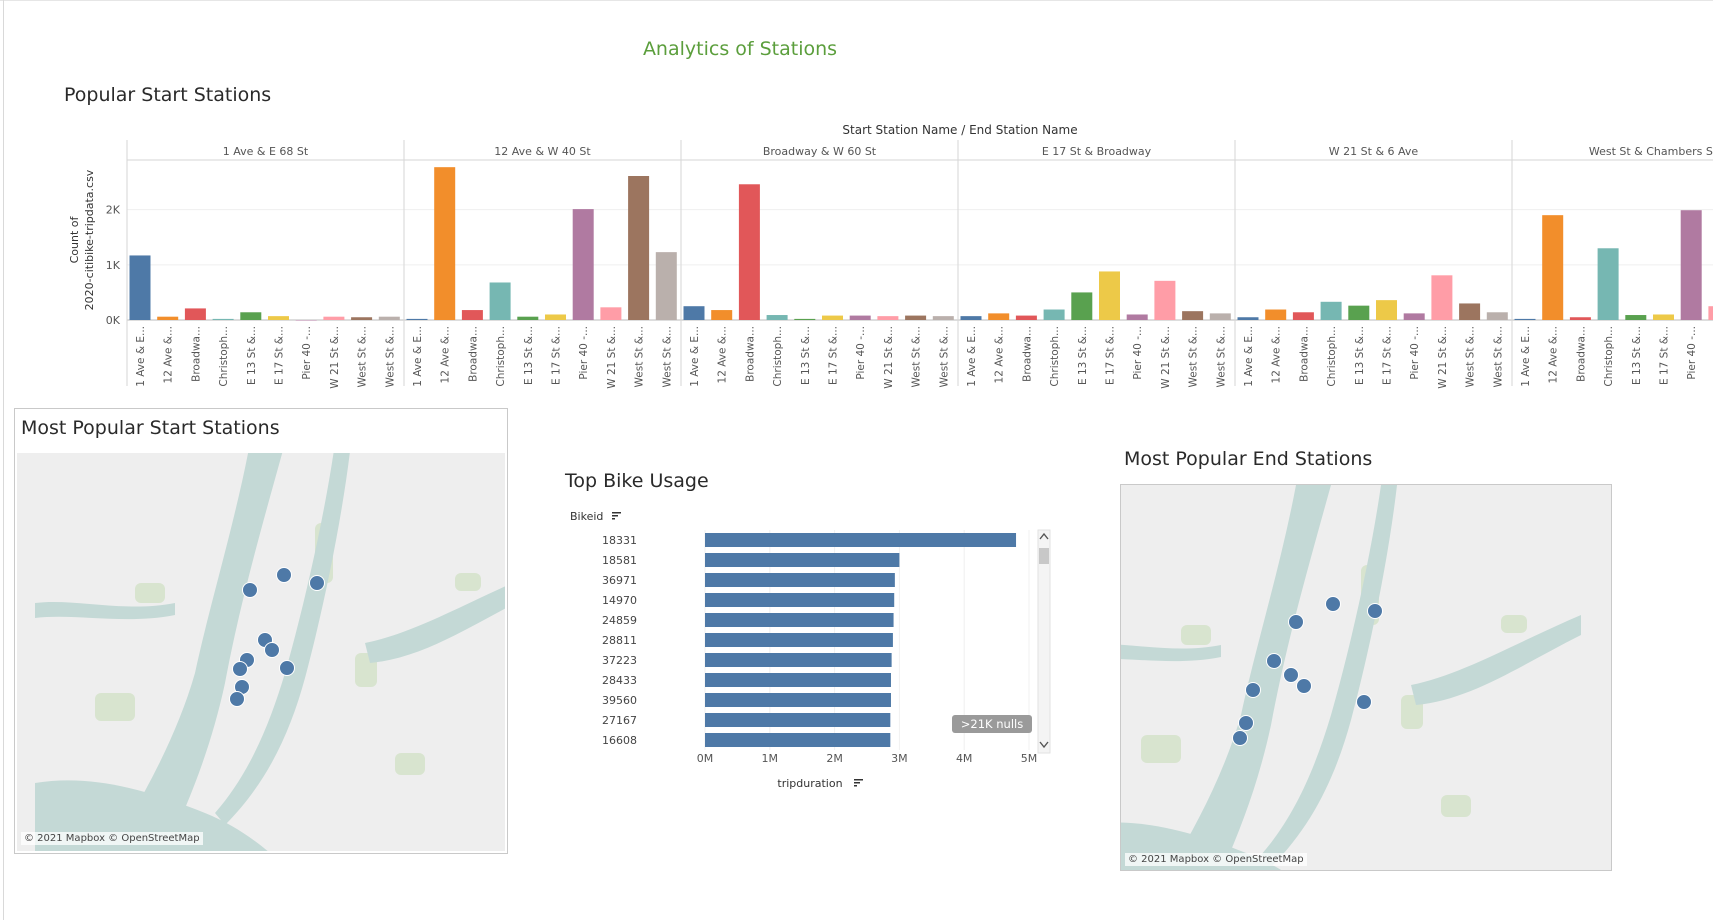  Describe the element at coordinates (820, 151) in the screenshot. I see `panel-header: Broadway & W 60 St` at that location.